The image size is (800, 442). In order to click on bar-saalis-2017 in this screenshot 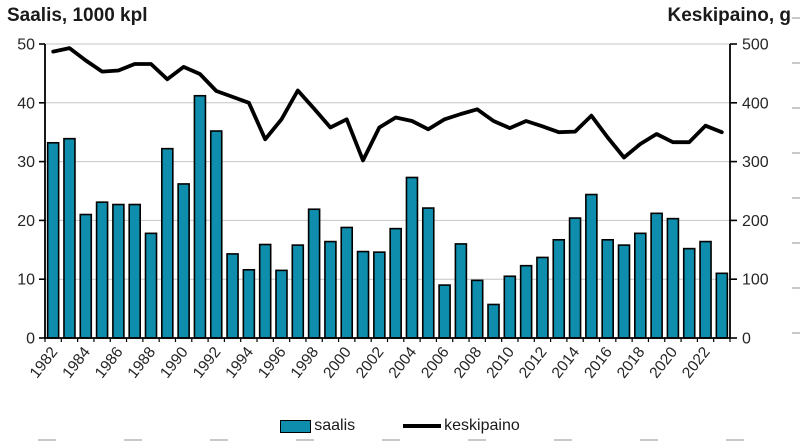, I will do `click(624, 291)`.